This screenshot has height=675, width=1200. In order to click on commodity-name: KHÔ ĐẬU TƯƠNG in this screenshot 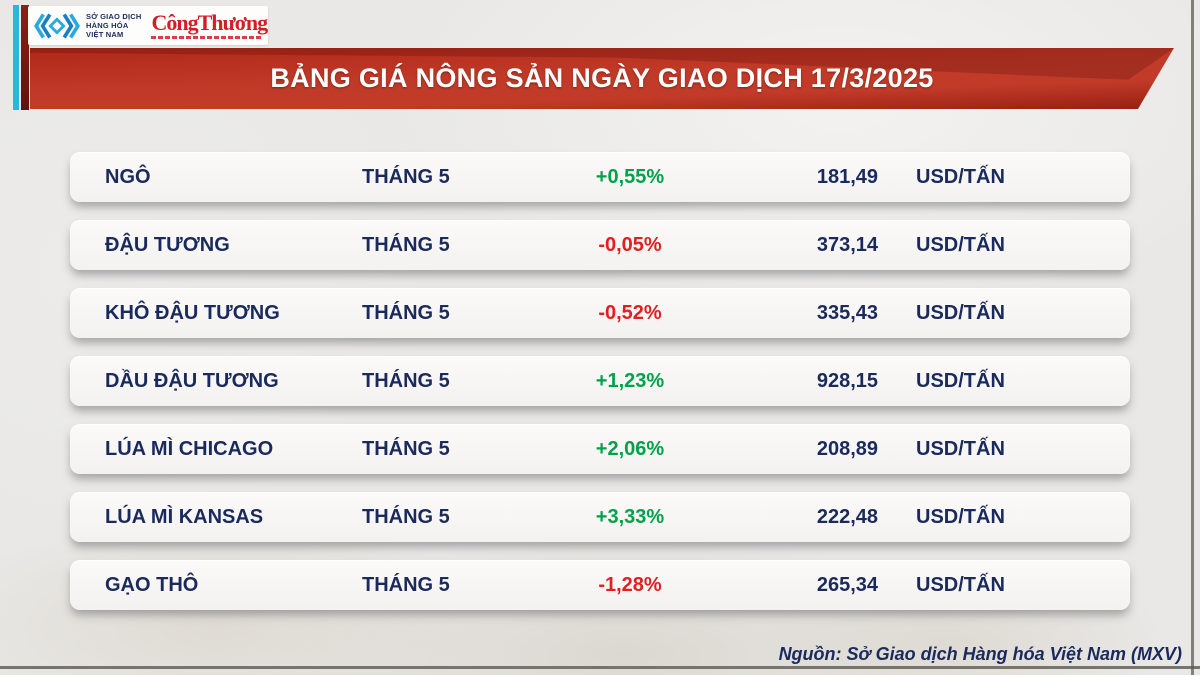, I will do `click(192, 312)`.